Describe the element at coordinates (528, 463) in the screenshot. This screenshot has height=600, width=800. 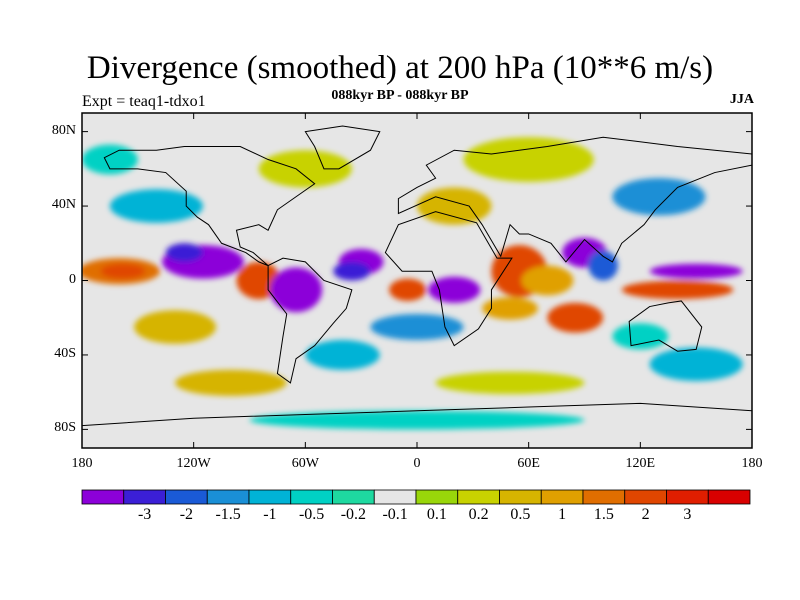
I see `lon-label: 60E` at that location.